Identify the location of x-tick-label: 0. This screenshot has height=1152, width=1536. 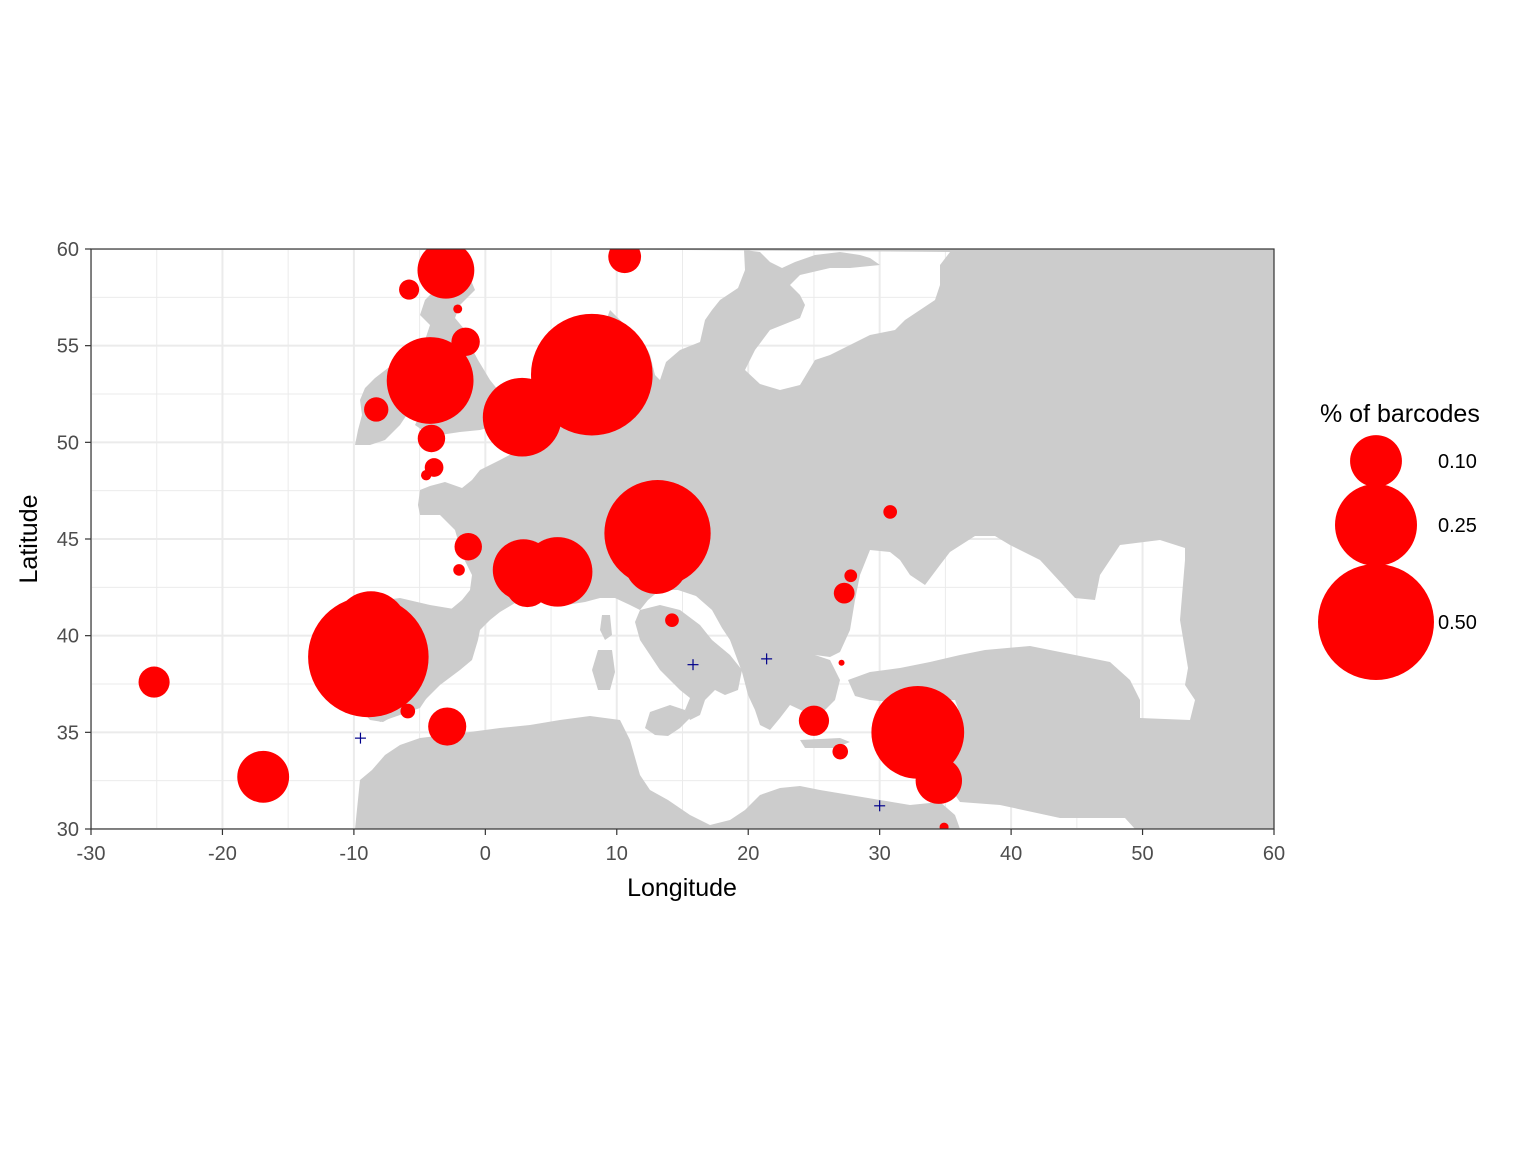
(485, 854).